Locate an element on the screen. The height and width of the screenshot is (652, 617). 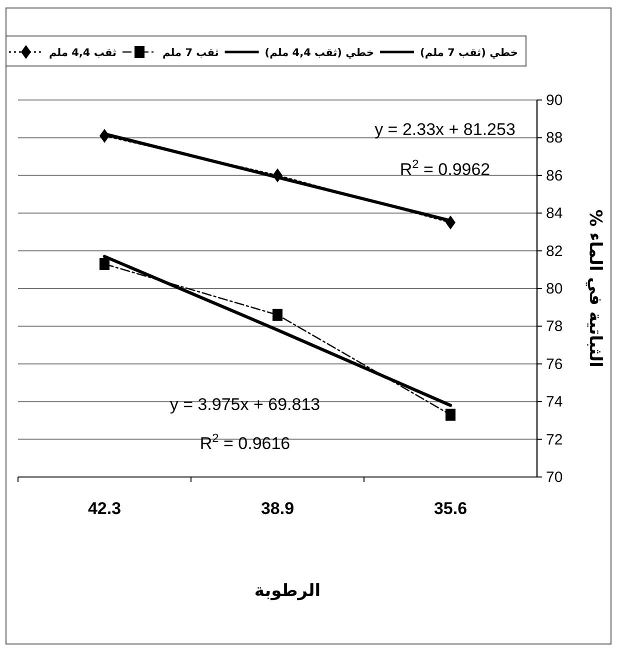
y-tick-label: 84 is located at coordinates (554, 213).